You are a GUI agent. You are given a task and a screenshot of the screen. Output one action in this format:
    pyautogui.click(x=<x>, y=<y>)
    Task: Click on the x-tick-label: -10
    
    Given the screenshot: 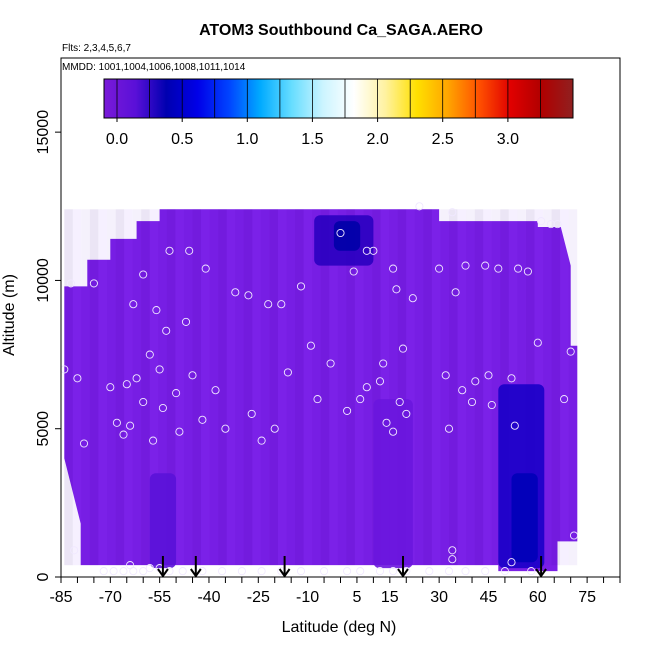 What is the action you would take?
    pyautogui.click(x=307, y=597)
    